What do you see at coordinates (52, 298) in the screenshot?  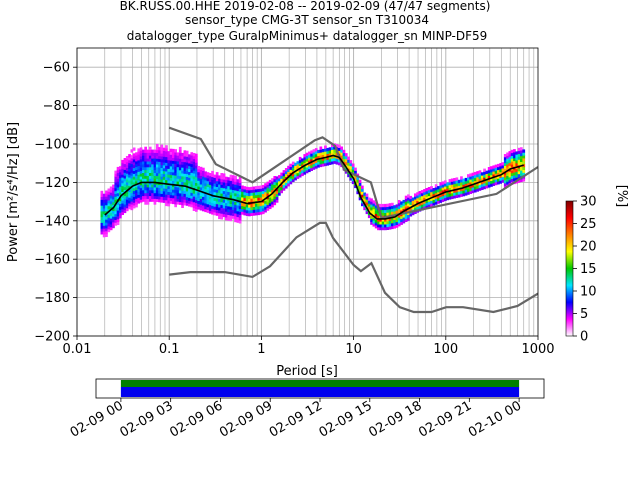 I see `y-tick-label: −180` at bounding box center [52, 298].